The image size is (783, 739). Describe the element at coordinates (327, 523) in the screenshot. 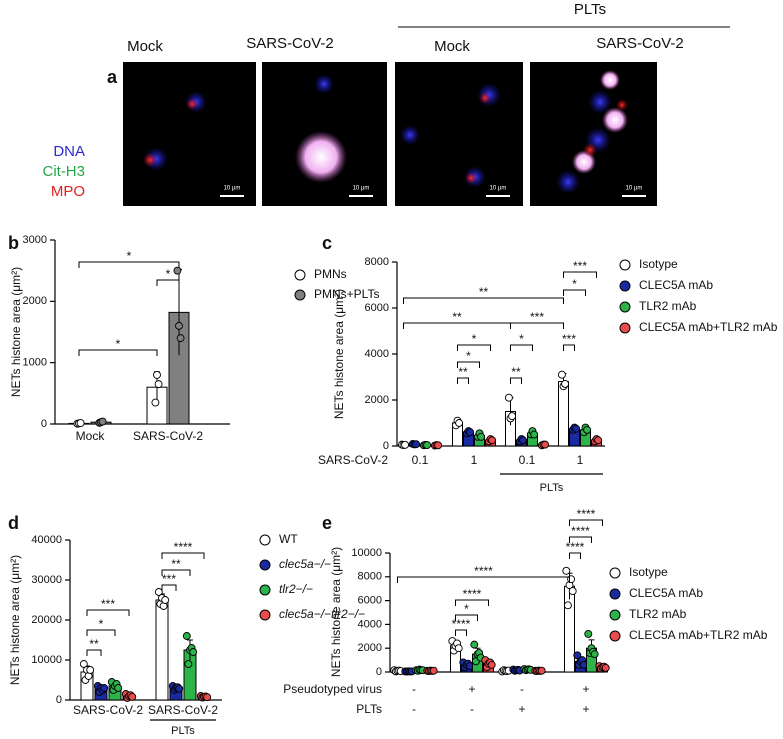

I see `panel-label: e` at that location.